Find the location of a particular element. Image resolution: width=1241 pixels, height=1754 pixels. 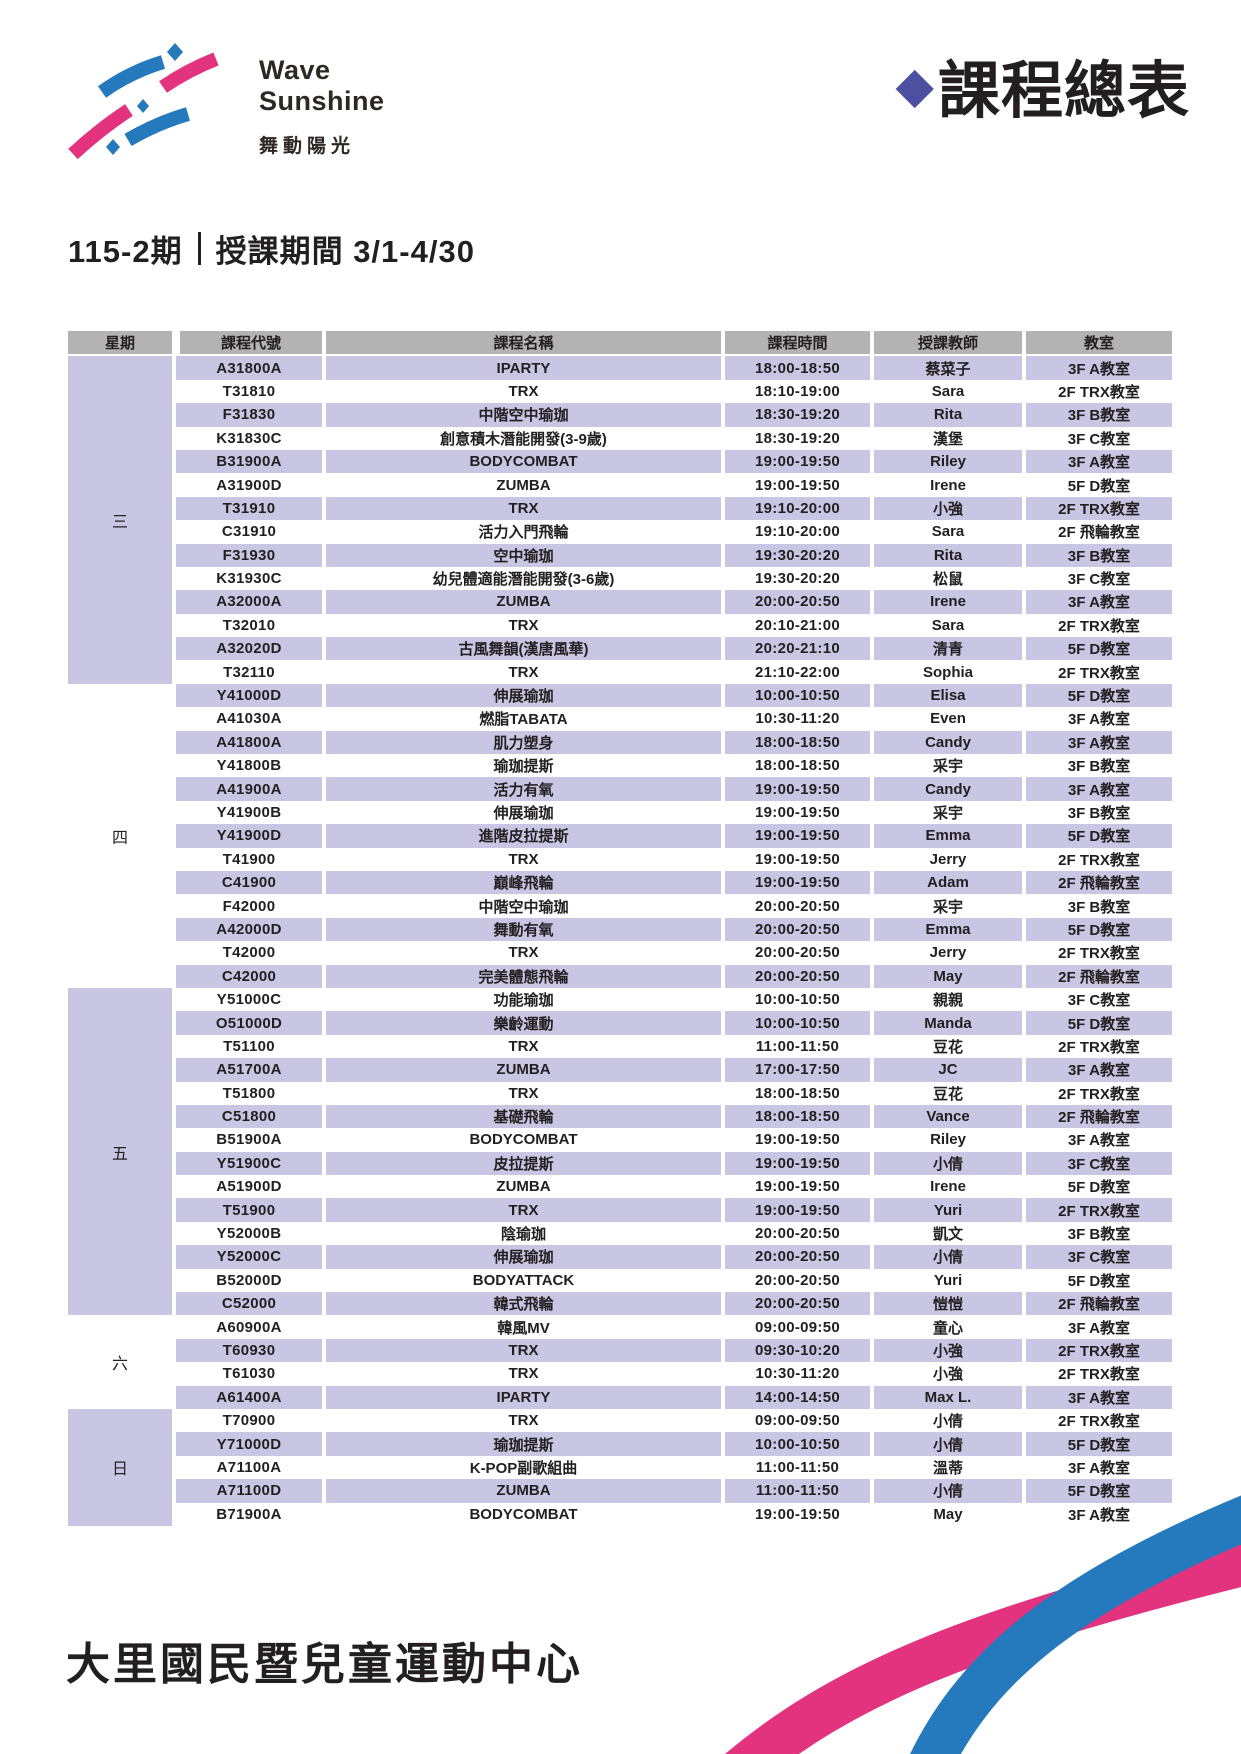

table-row: A61400A IPARTY 14:00-14:50 Max L. 3F A教室 is located at coordinates (674, 1397).